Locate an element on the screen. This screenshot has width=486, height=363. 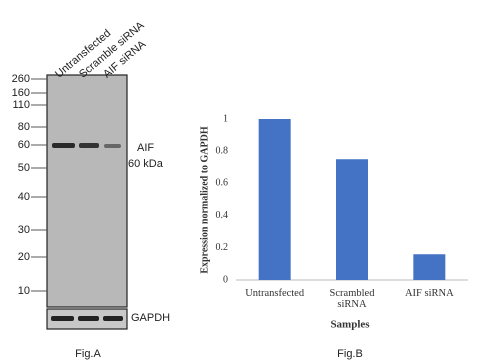
marker-label: 40 is located at coordinates (24, 197).